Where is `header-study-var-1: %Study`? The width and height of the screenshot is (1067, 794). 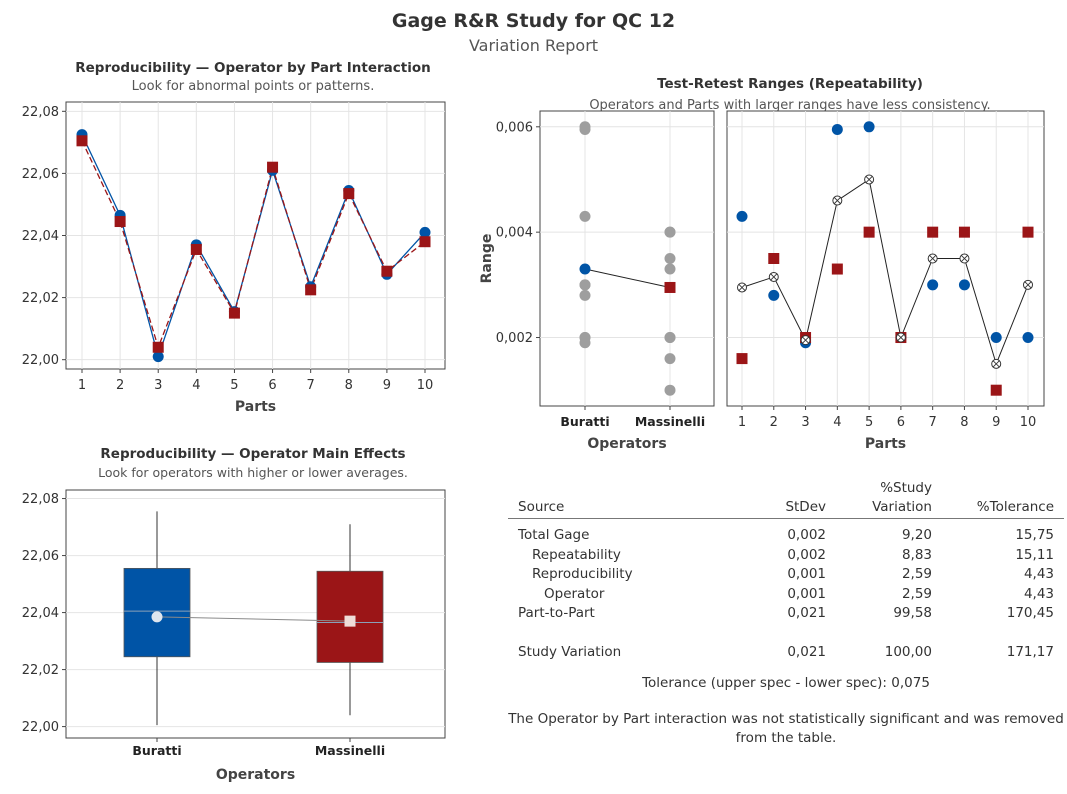 header-study-var-1: %Study is located at coordinates (906, 488).